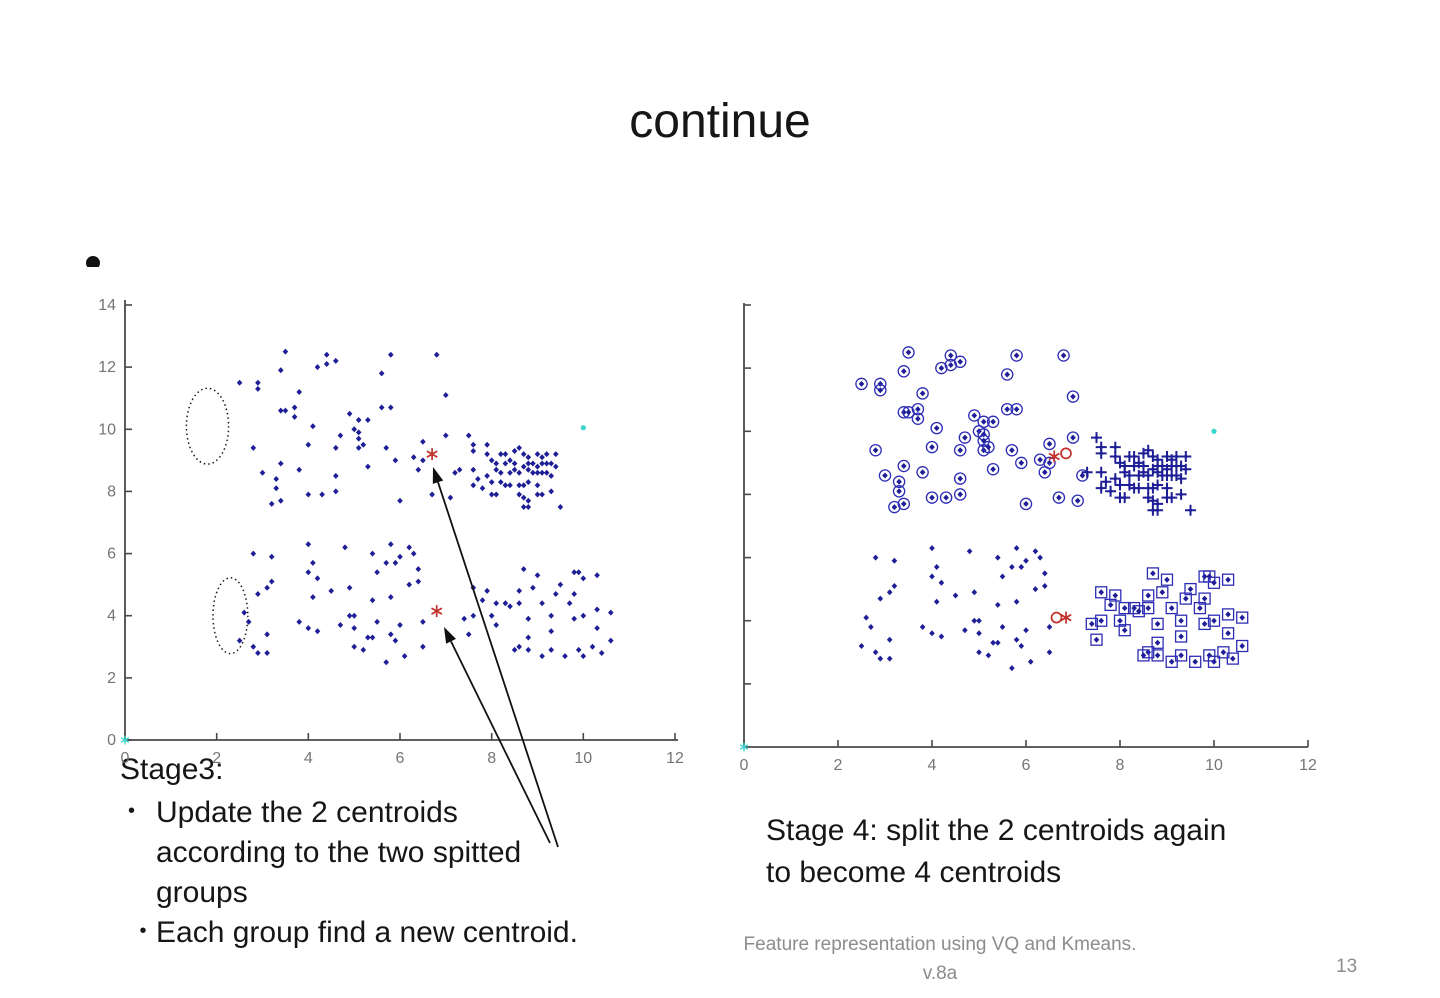  What do you see at coordinates (1347, 966) in the screenshot?
I see `page-number: 13` at bounding box center [1347, 966].